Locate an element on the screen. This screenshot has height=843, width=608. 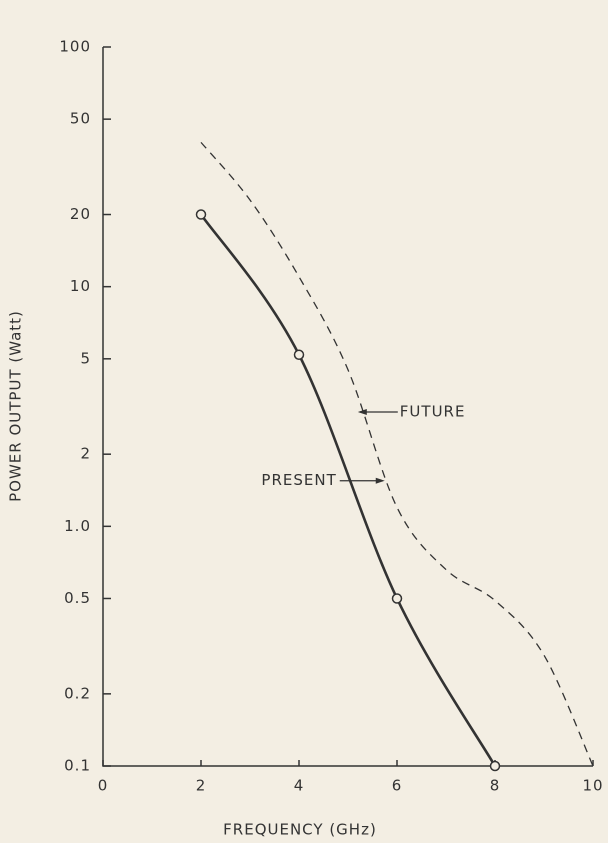
y-axis-label: POWER OUTPUT (Watt) is located at coordinates (16, 406).